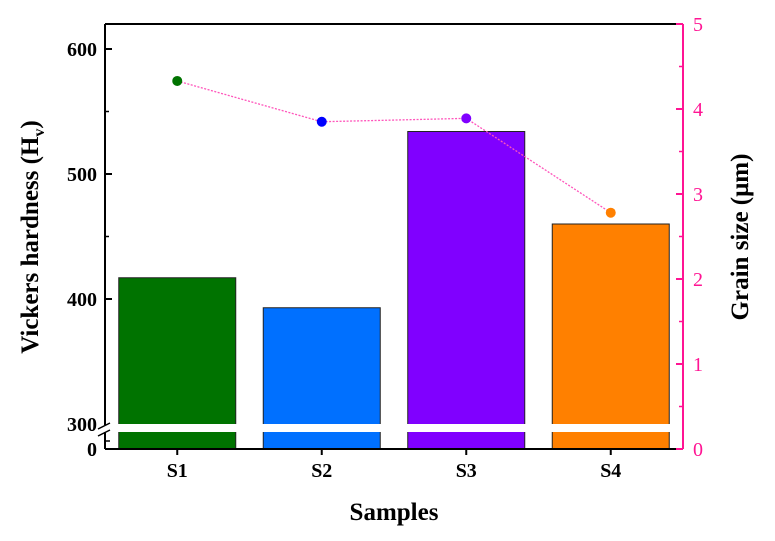 This screenshot has height=541, width=775. Describe the element at coordinates (39, 133) in the screenshot. I see `y-axis-title-subscript: v` at that location.